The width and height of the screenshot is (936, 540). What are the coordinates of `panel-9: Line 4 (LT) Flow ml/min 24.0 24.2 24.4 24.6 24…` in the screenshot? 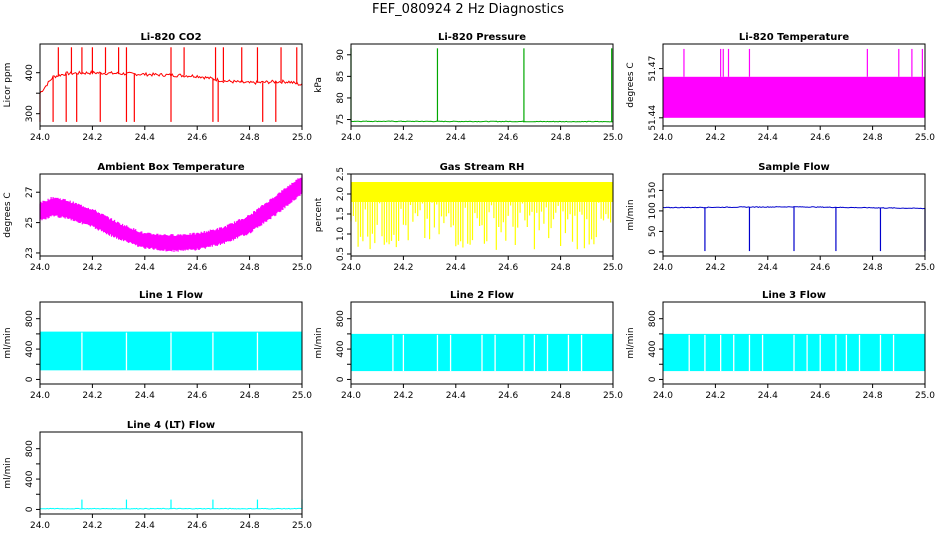 It's located at (157, 475).